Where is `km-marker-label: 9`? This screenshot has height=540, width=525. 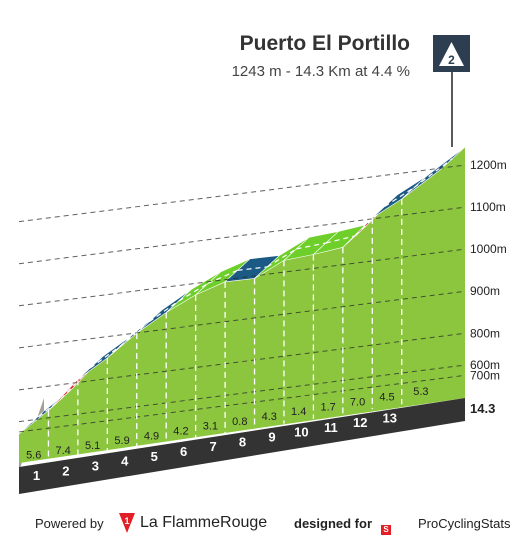
km-marker-label: 9 is located at coordinates (271, 437).